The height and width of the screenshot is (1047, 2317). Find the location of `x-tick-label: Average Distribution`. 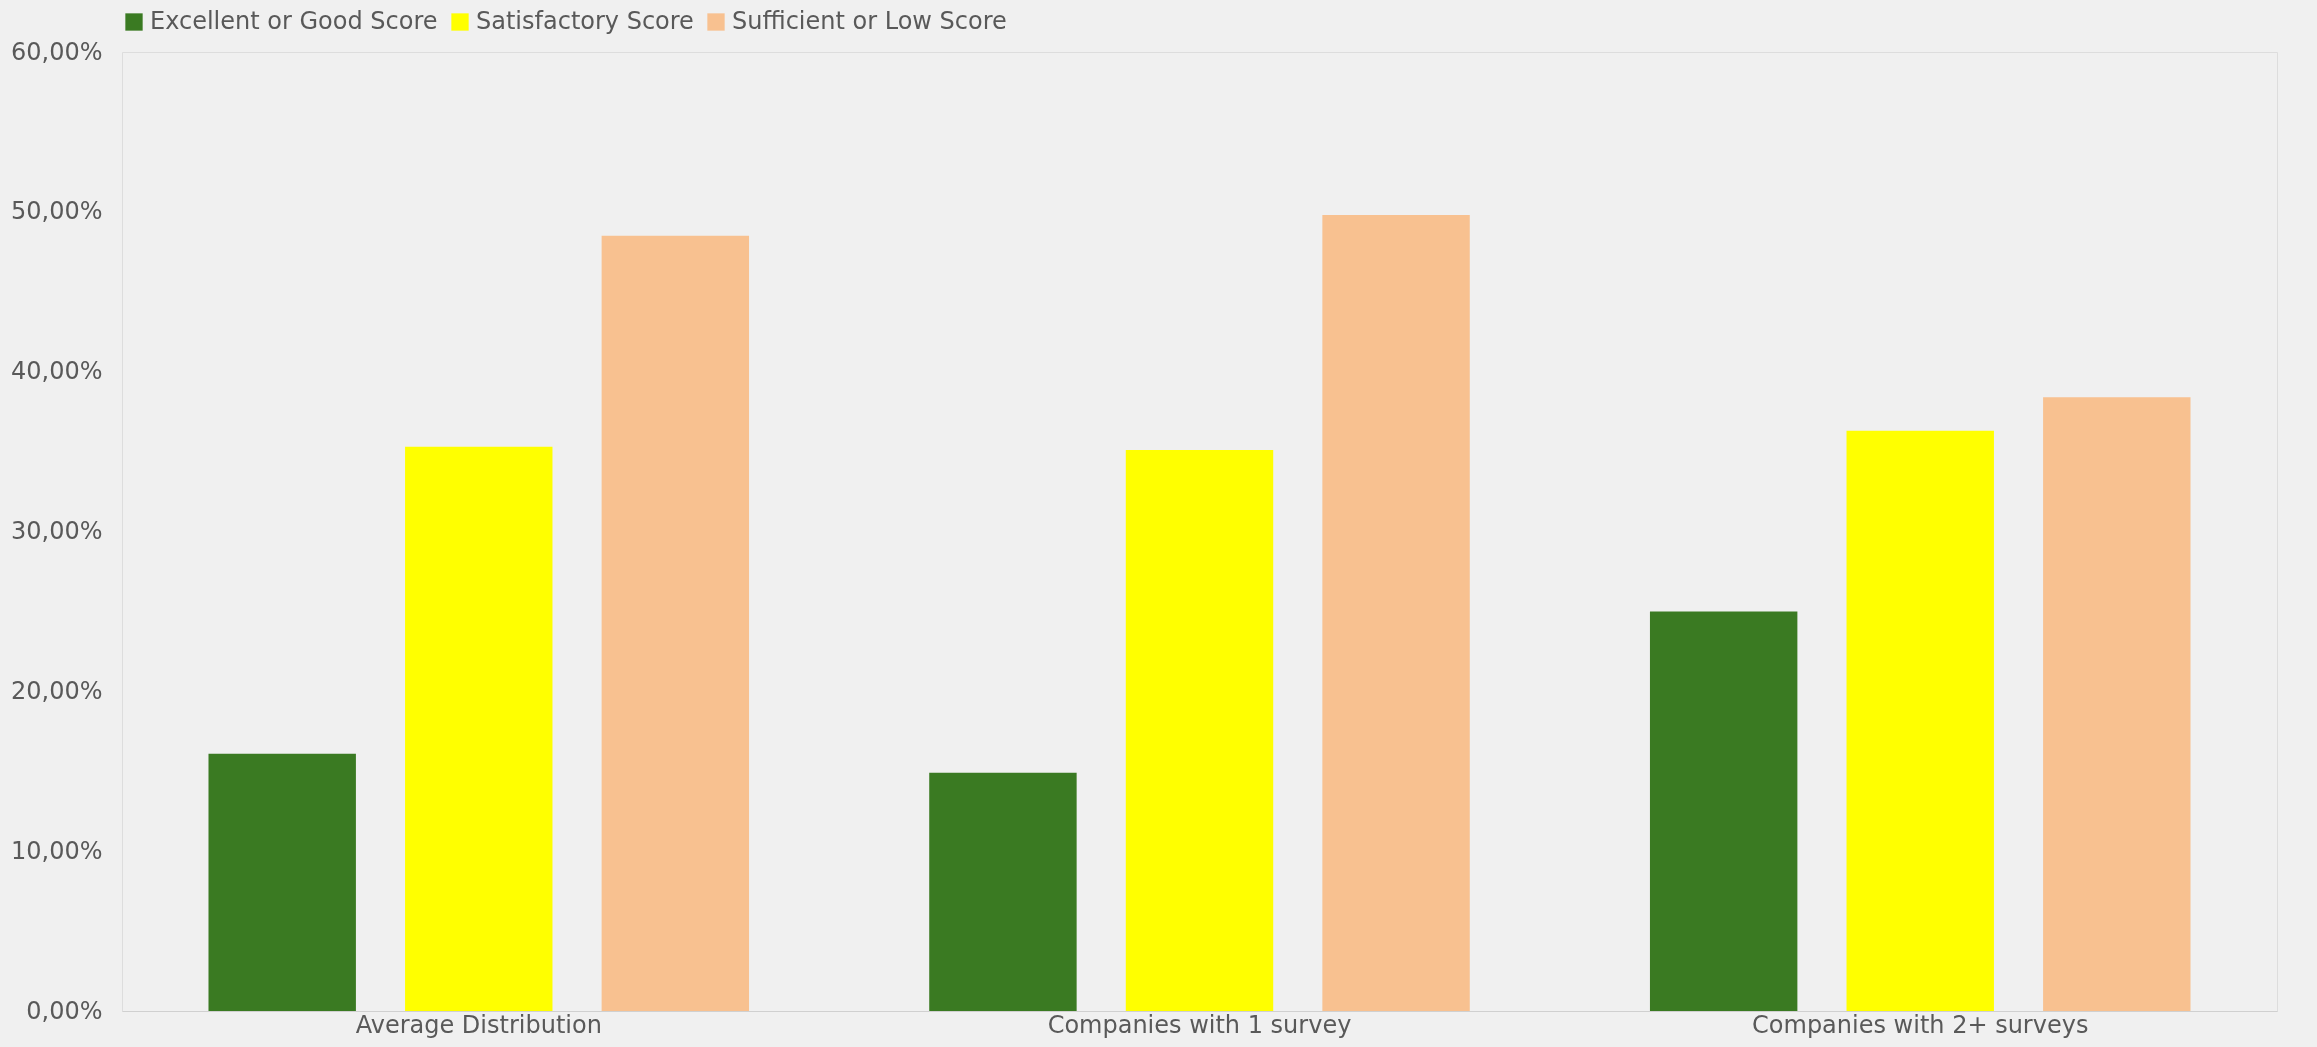

x-tick-label: Average Distribution is located at coordinates (478, 1024).